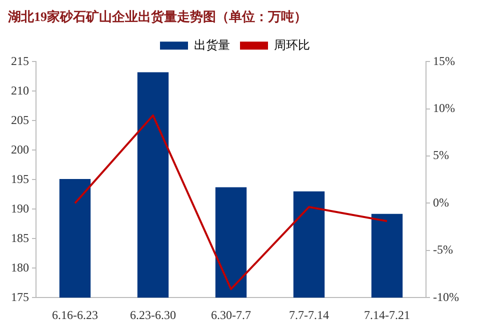 The width and height of the screenshot is (478, 334). Describe the element at coordinates (20, 61) in the screenshot. I see `y-tick-label: 215` at that location.